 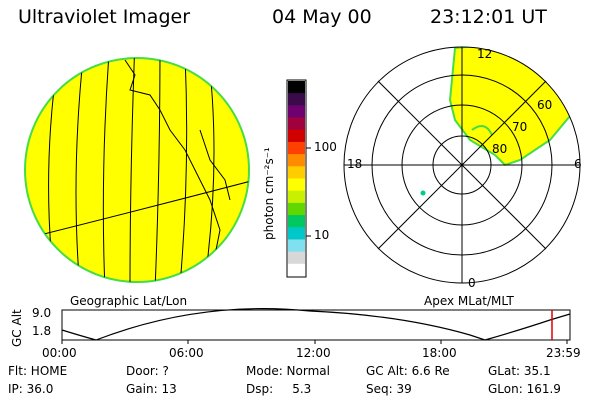 What do you see at coordinates (147, 371) in the screenshot?
I see `info-door: Door: ?` at bounding box center [147, 371].